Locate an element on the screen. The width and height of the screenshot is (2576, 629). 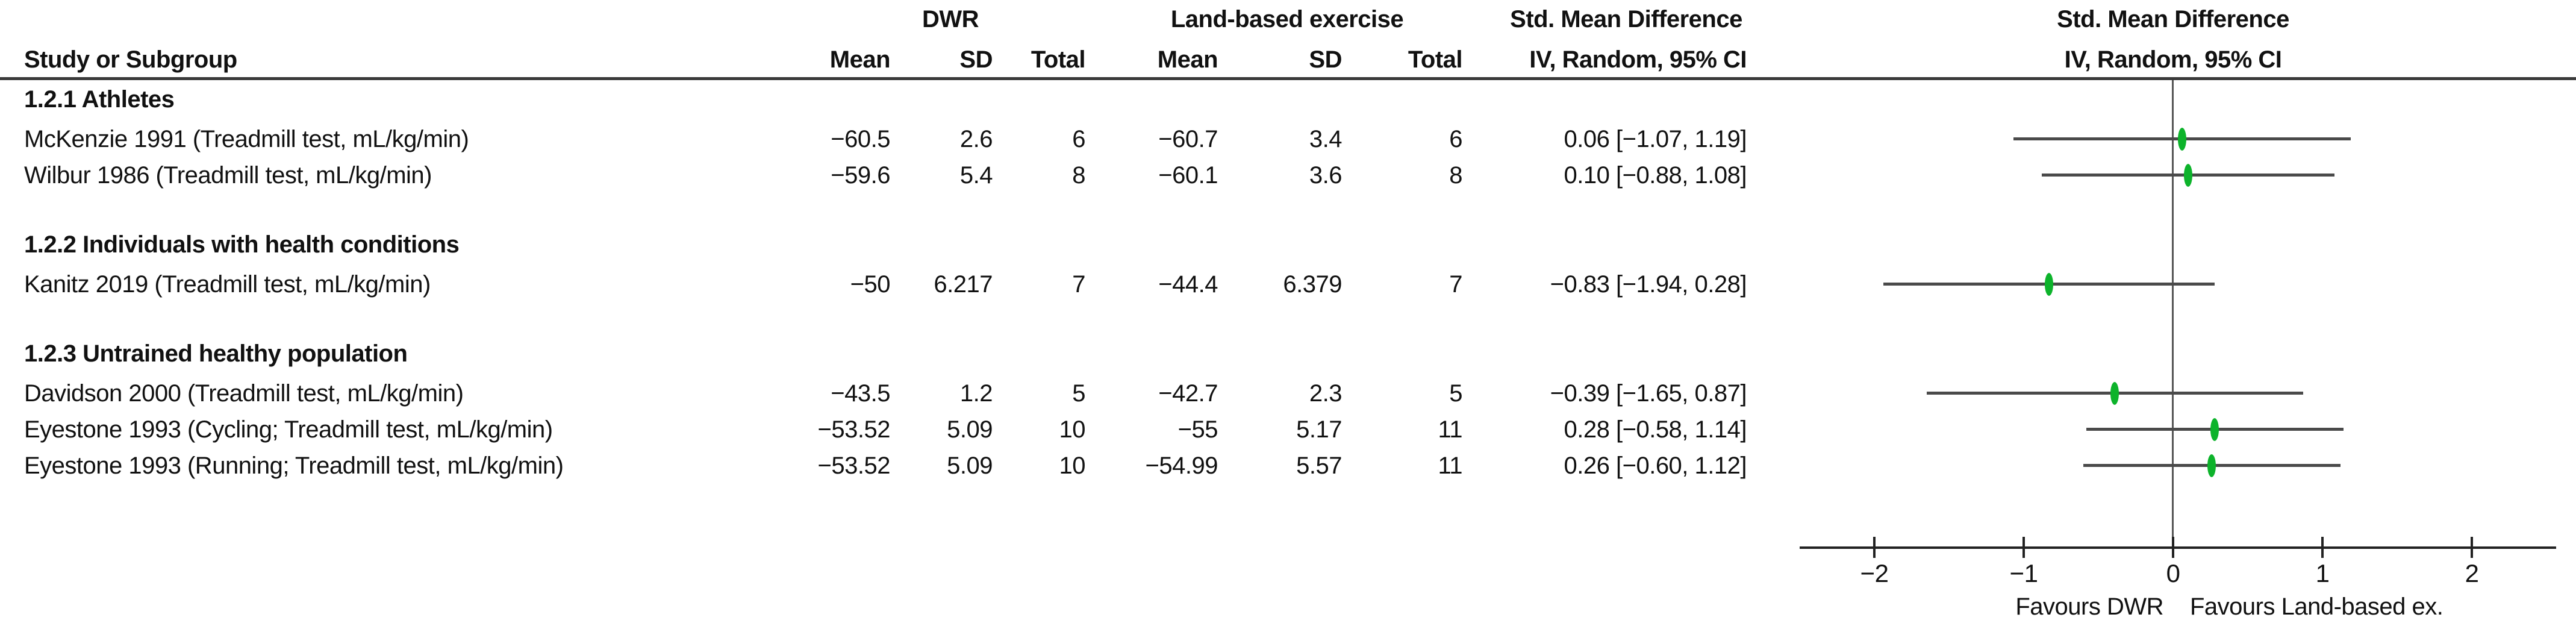
col-header-study: Study or Subgroup is located at coordinates (130, 59).